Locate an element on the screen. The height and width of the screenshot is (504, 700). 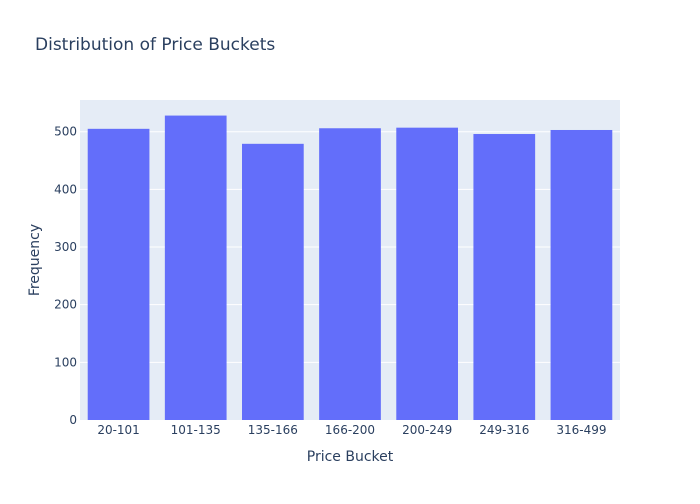
y-axis-title: Frequency is located at coordinates (35, 260).